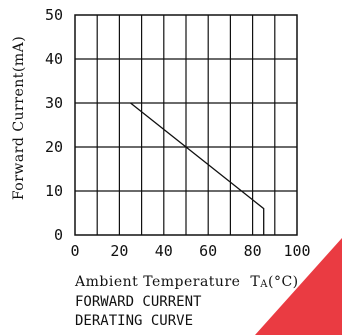 The width and height of the screenshot is (342, 335). What do you see at coordinates (296, 251) in the screenshot?
I see `x-tick-label: 100` at bounding box center [296, 251].